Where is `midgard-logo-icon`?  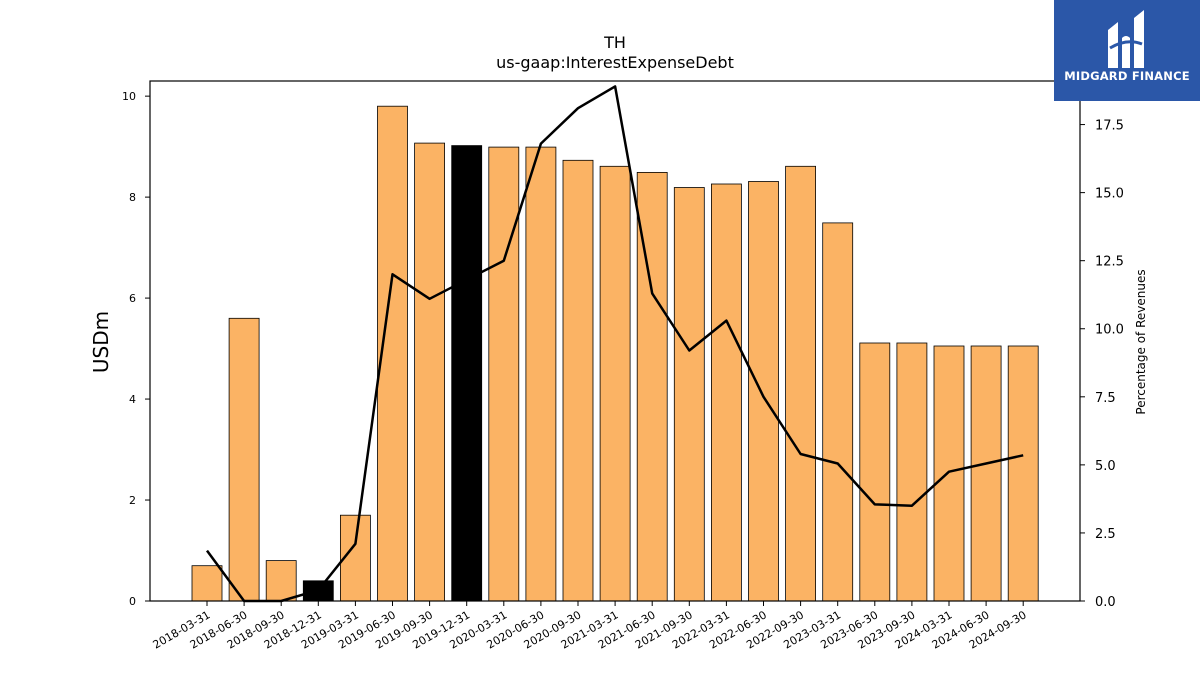
midgard-logo-icon is located at coordinates (1126, 39).